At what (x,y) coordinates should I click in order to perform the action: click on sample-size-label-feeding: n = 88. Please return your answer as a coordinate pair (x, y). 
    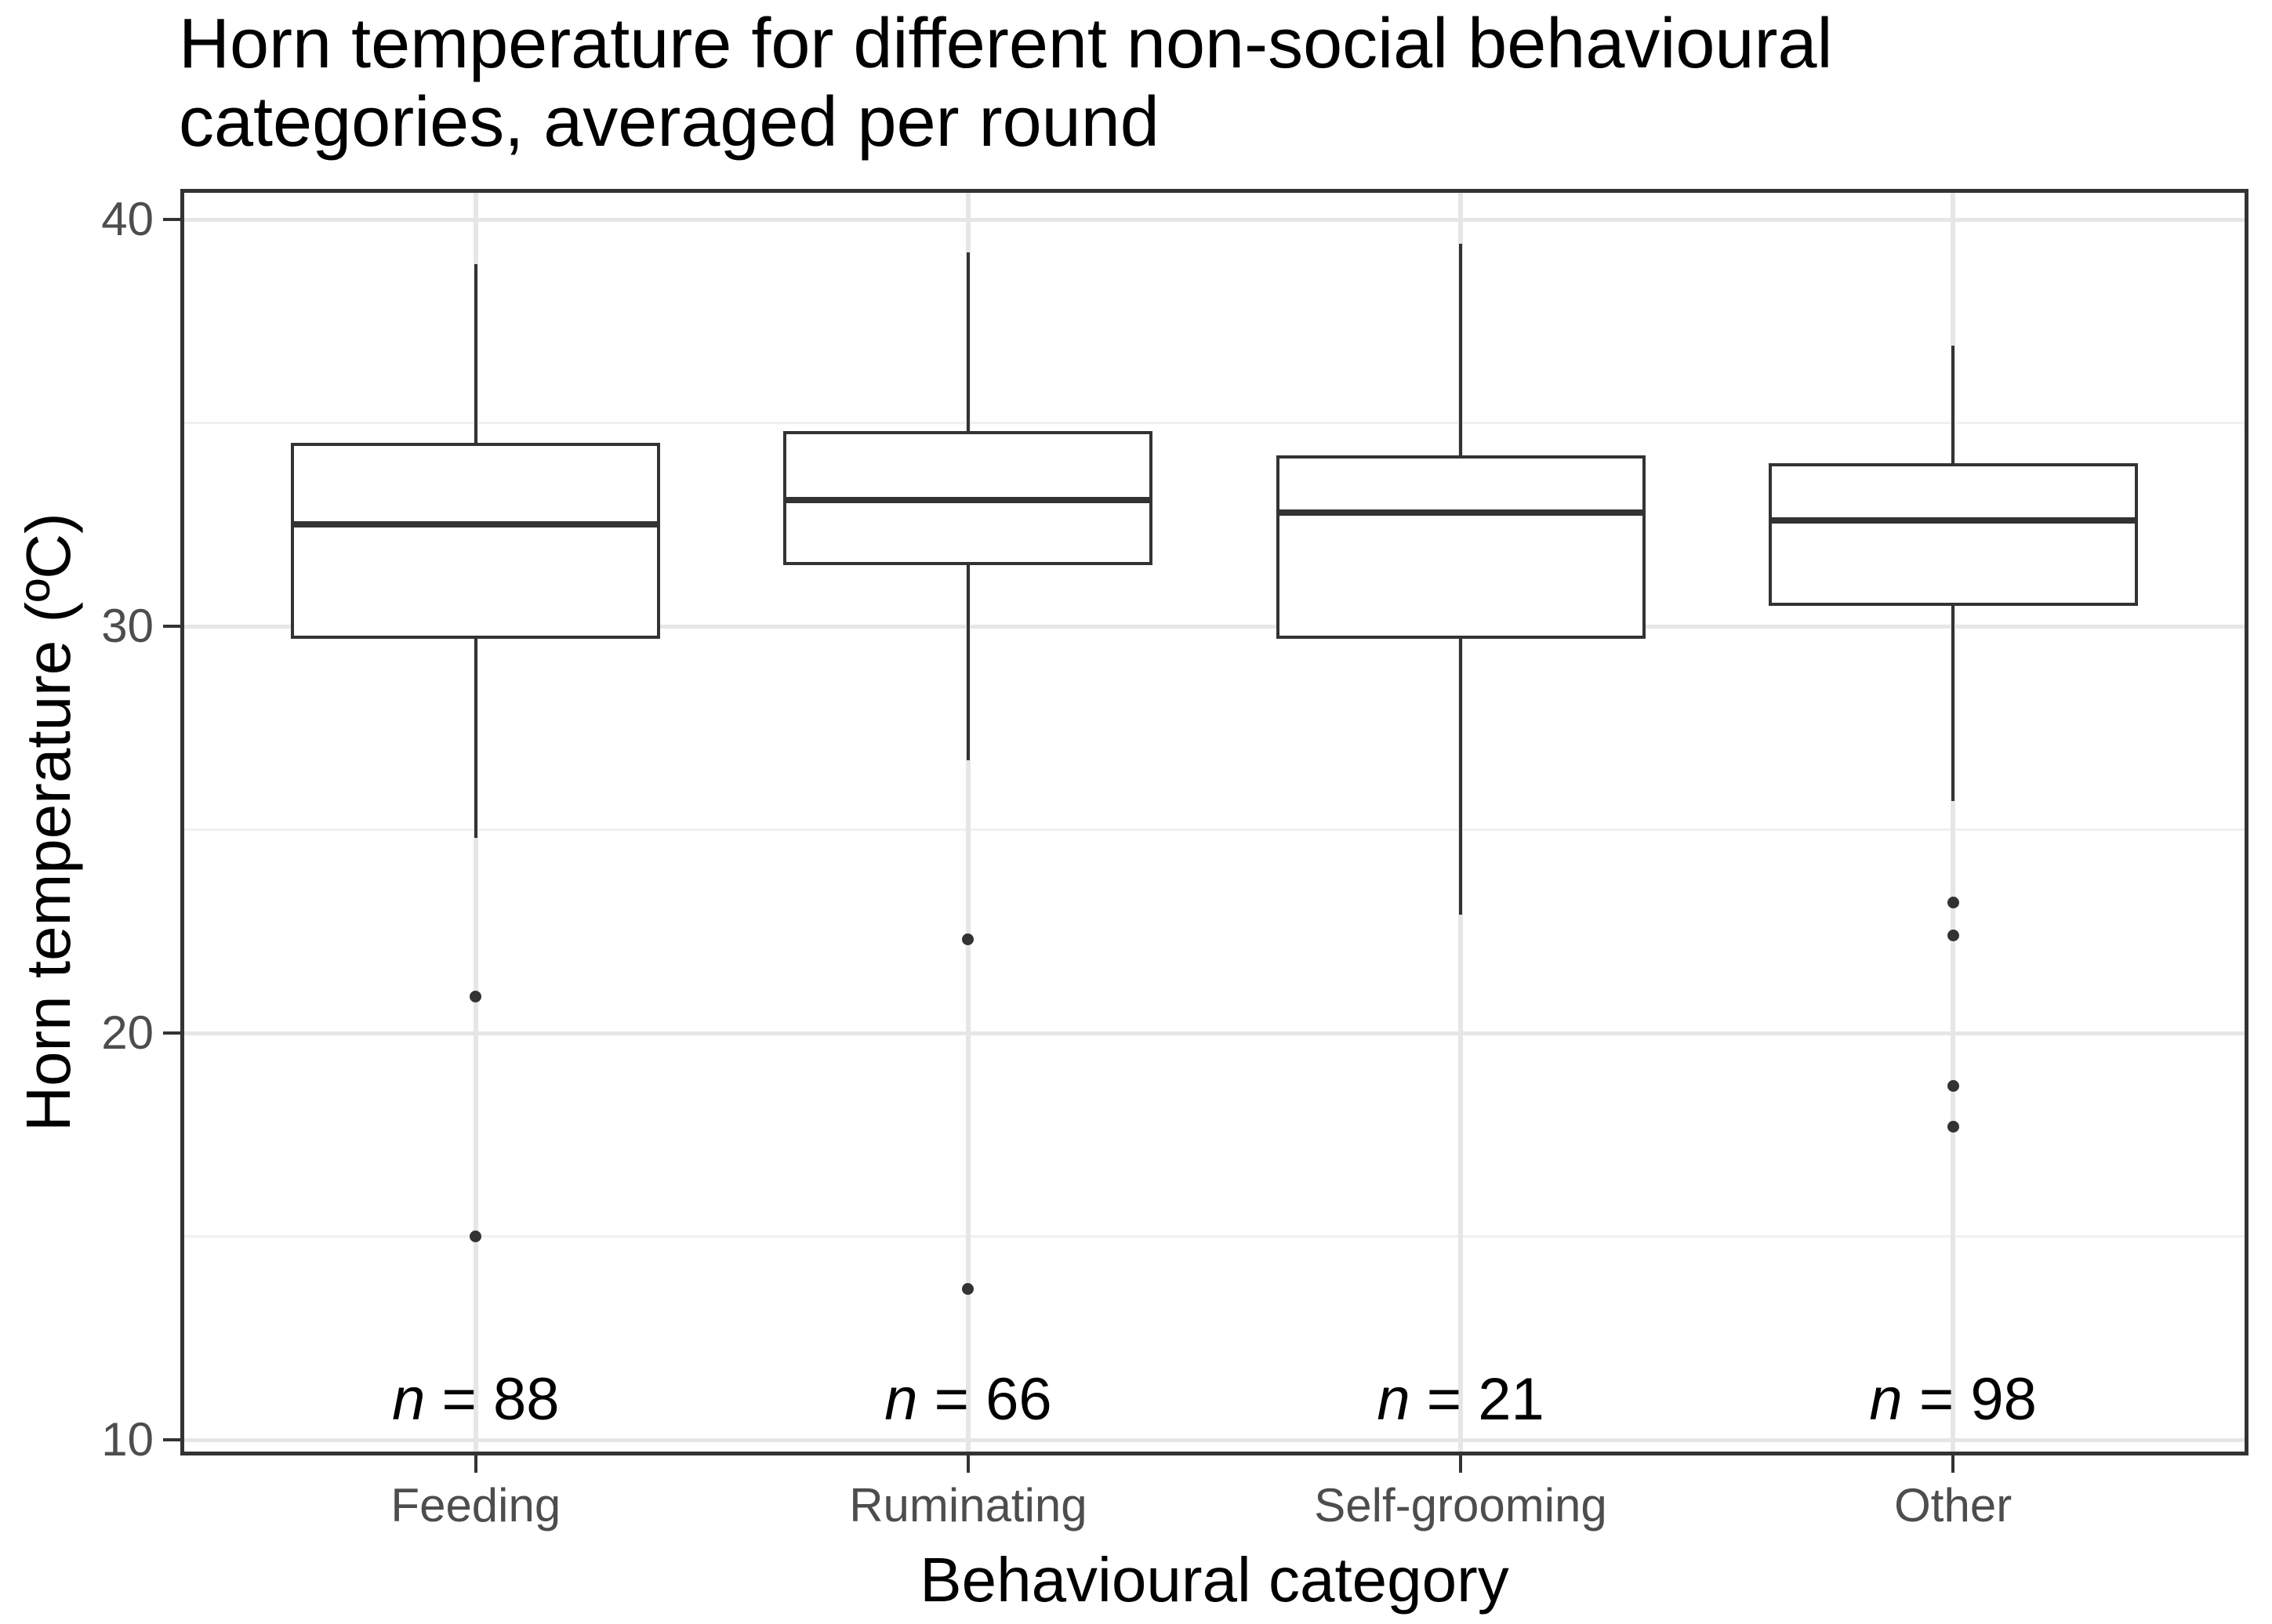
    Looking at the image, I should click on (476, 1400).